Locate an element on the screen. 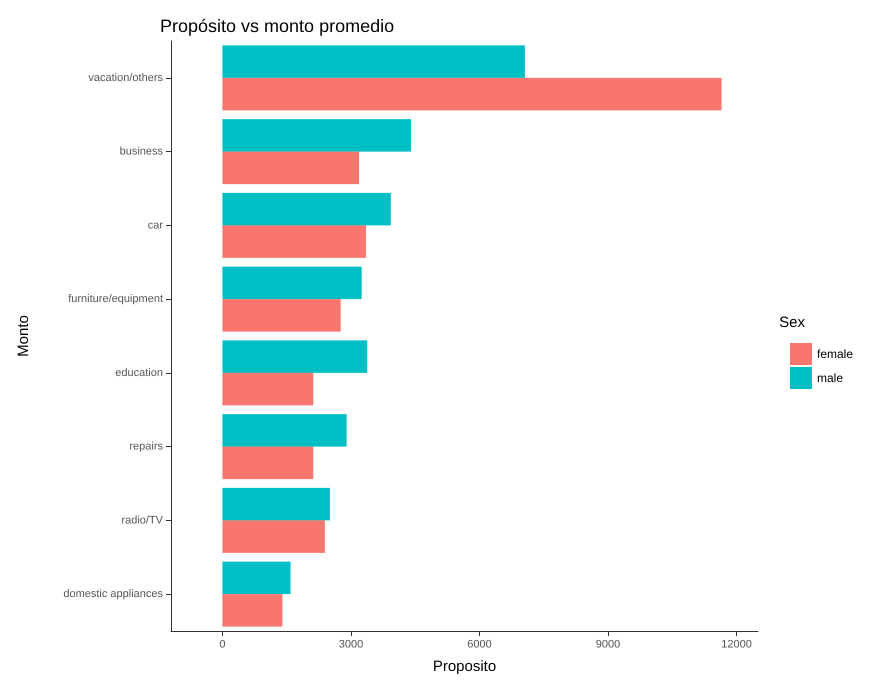 Image resolution: width=876 pixels, height=687 pixels. x-tick-label: 3000 is located at coordinates (351, 644).